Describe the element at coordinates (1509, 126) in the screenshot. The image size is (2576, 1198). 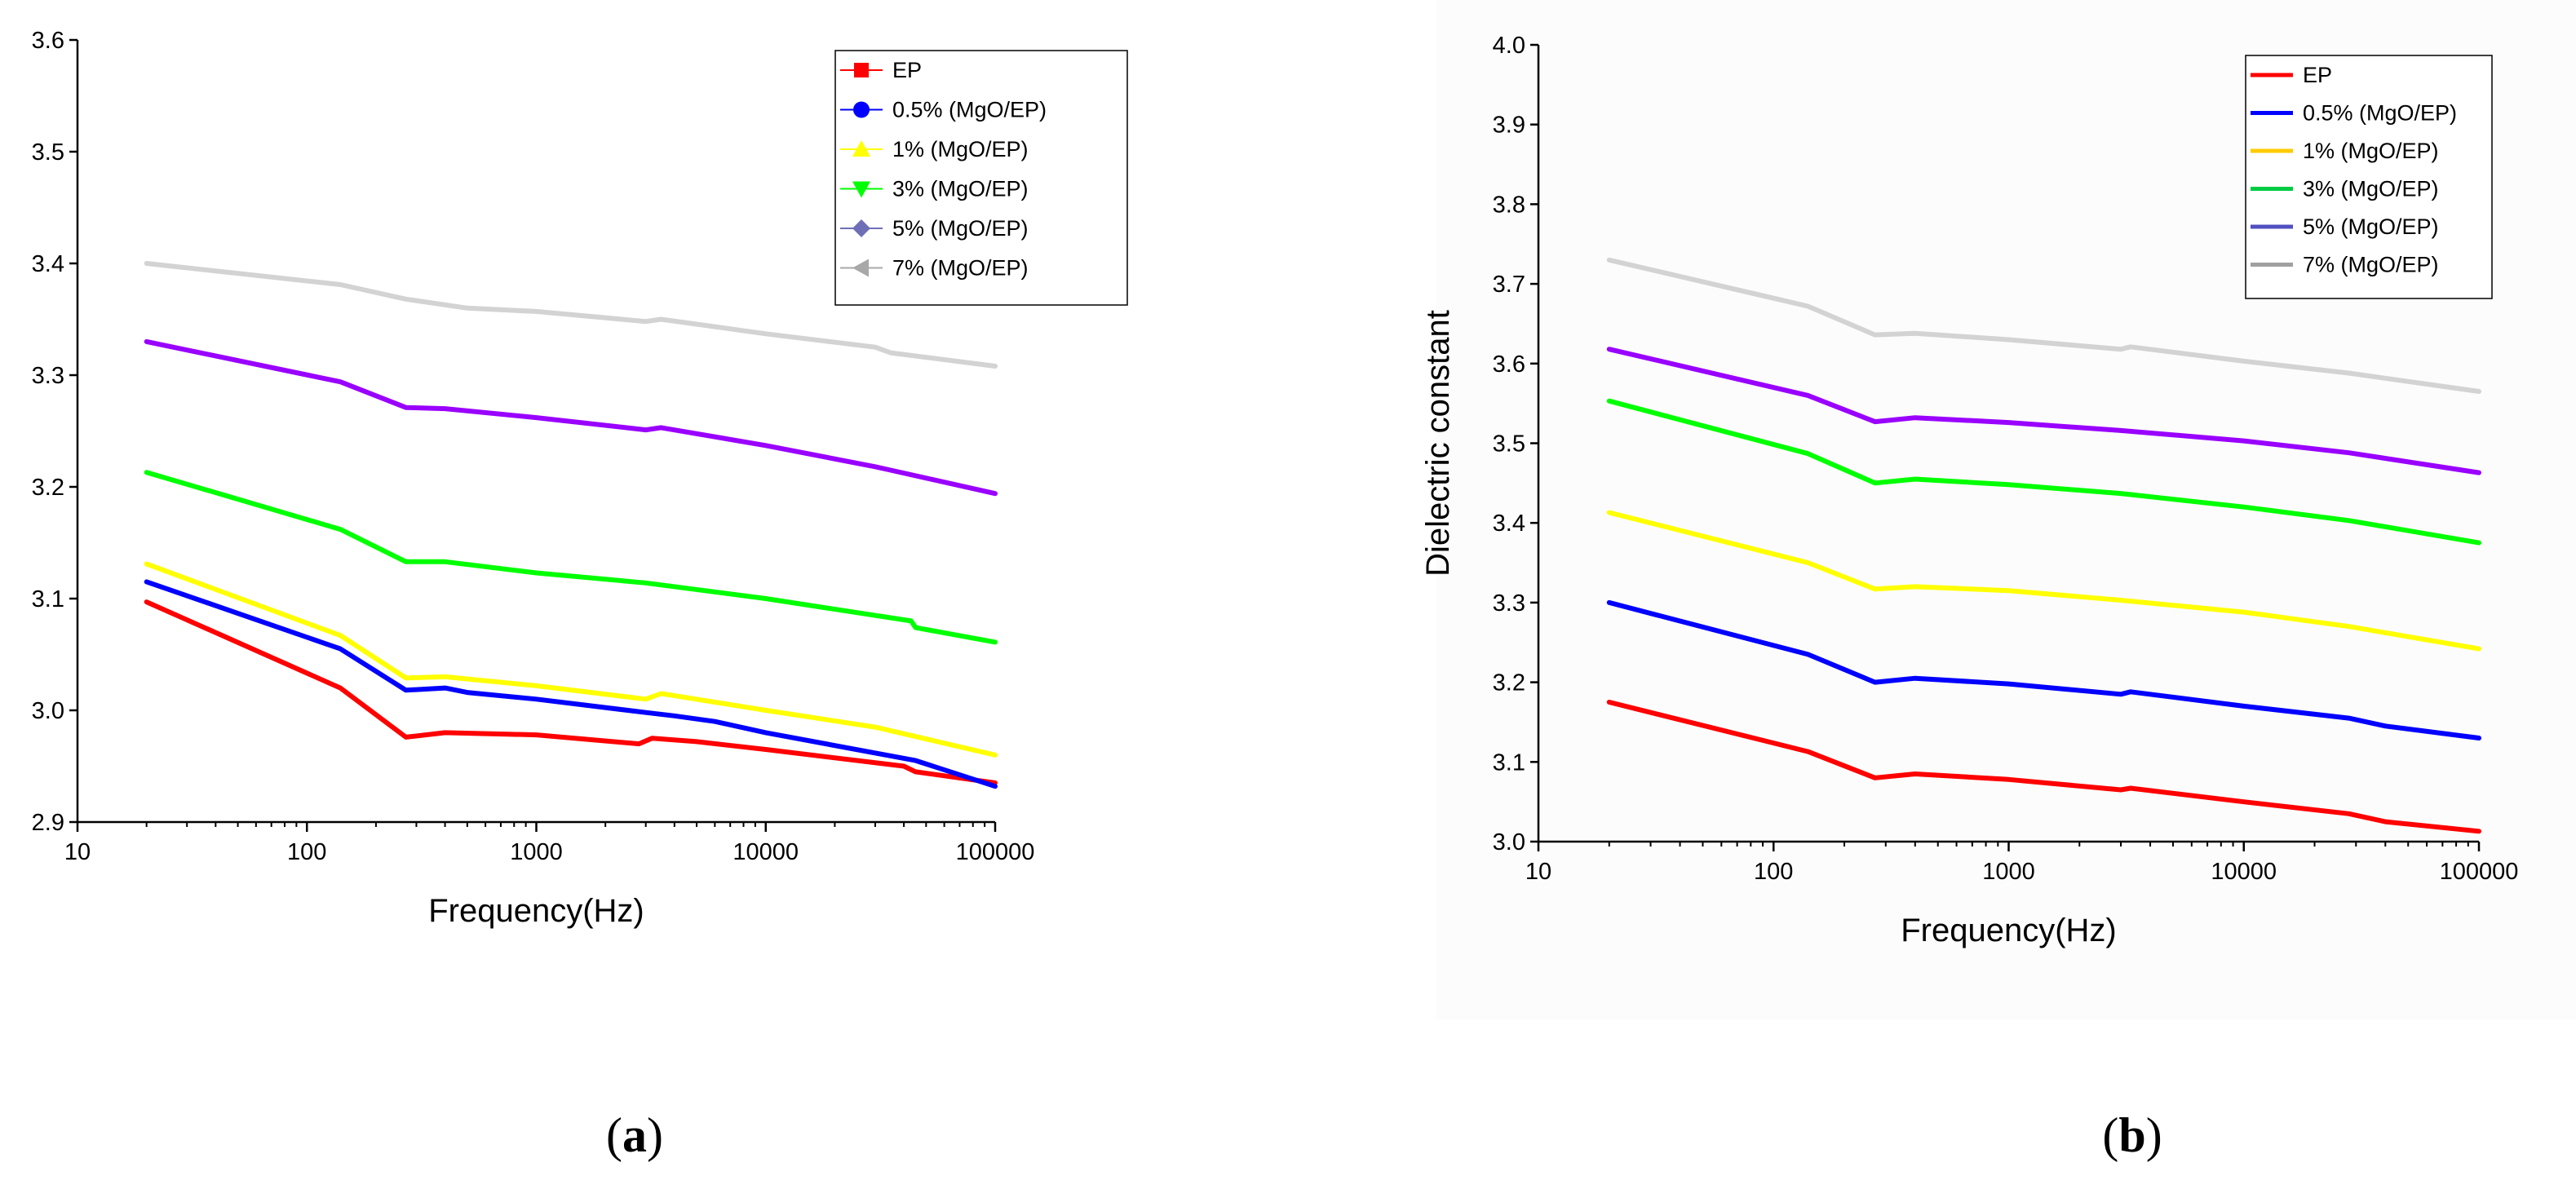
I see `y-tick-label: 3.9` at that location.